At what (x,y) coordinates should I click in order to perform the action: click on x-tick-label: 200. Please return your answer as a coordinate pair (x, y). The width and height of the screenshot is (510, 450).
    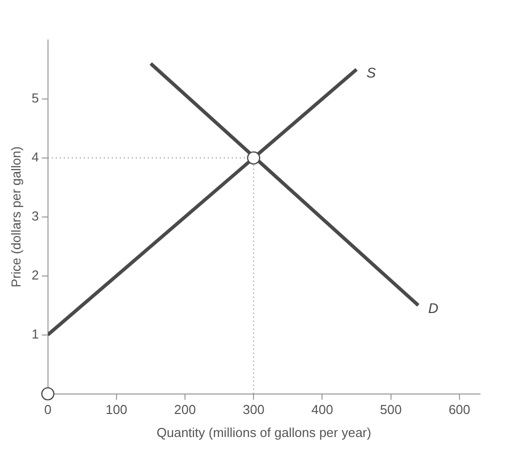
    Looking at the image, I should click on (185, 410).